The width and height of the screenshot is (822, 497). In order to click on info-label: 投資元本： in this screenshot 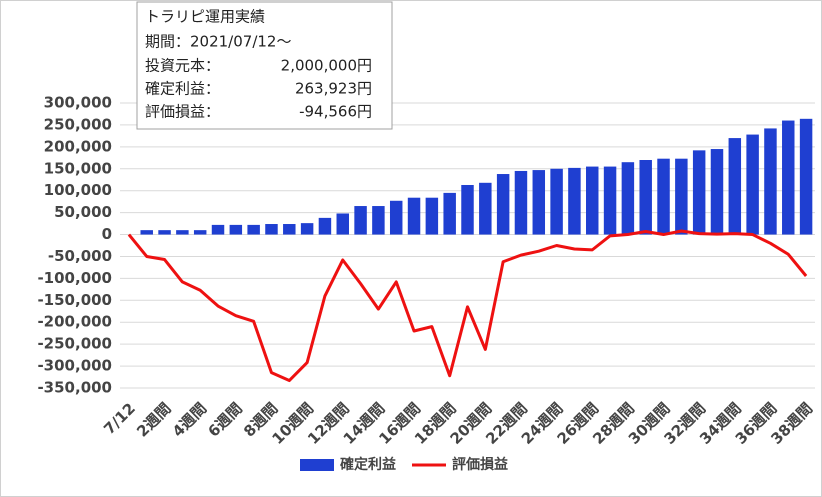, I will do `click(182, 66)`.